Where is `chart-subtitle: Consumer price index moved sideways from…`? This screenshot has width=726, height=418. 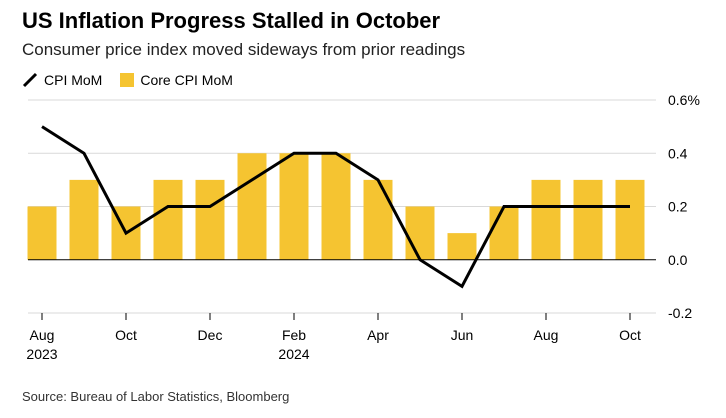
chart-subtitle: Consumer price index moved sideways from… is located at coordinates (244, 49).